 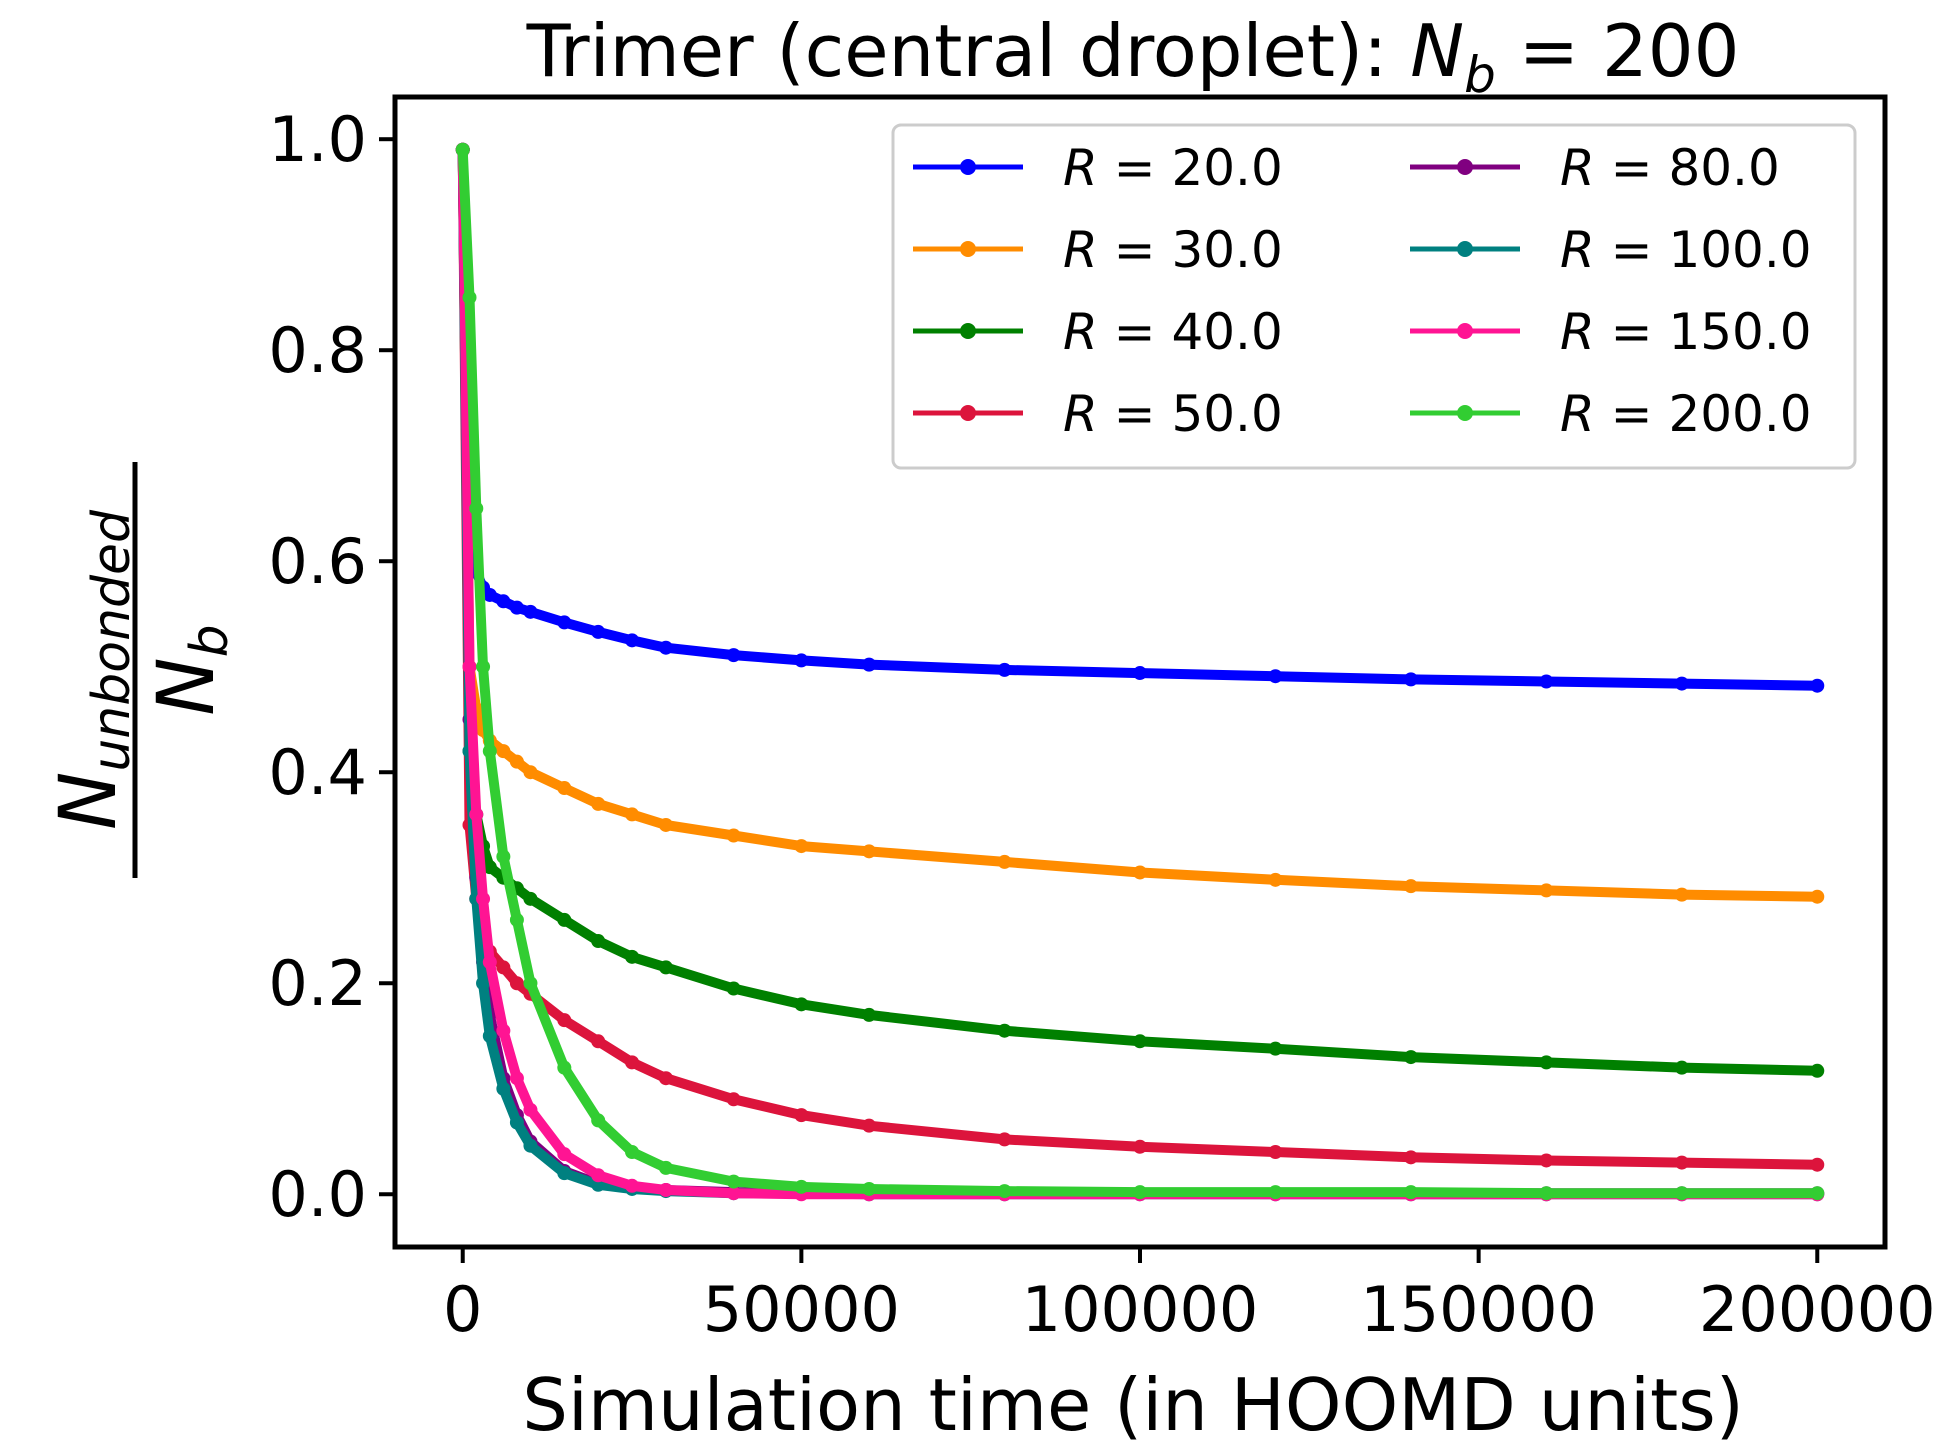 I want to click on legend-label-value: 30.0, so click(x=1226, y=250).